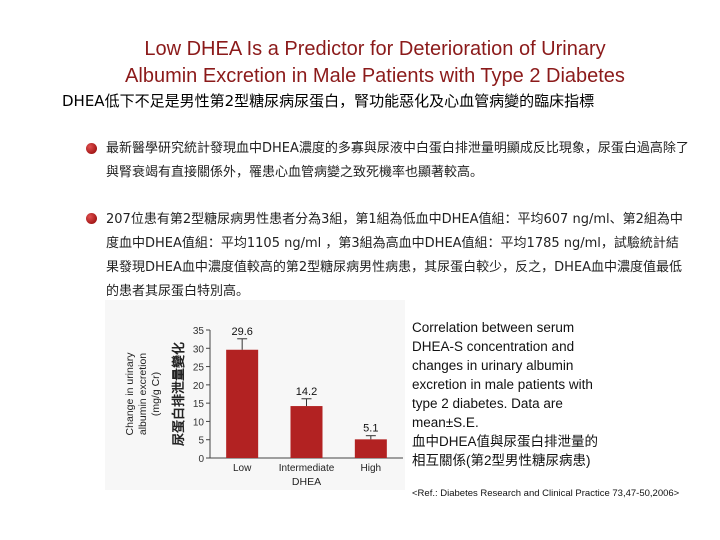 The height and width of the screenshot is (540, 720). Describe the element at coordinates (501, 460) in the screenshot. I see `caption-line: 相互關係(第2型男性糖尿病患)` at that location.